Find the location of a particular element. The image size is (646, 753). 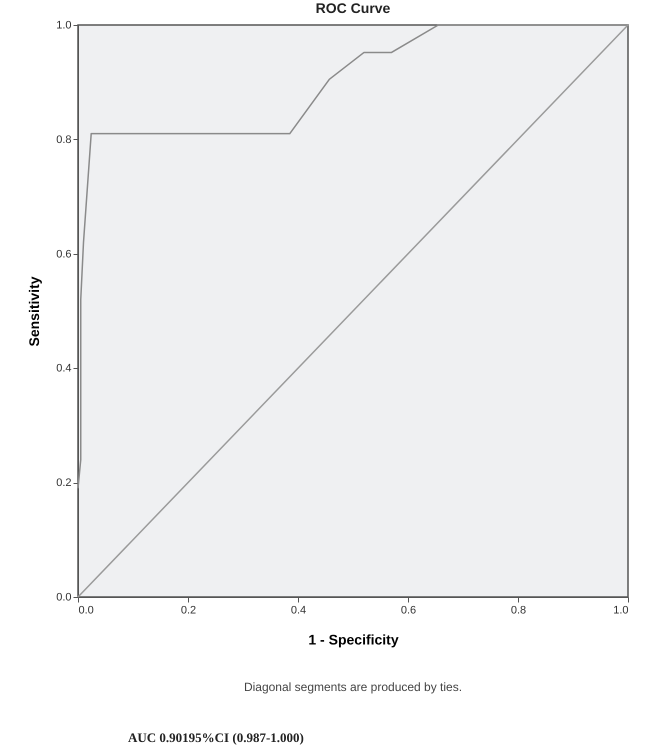

y-axis-title: Sensitivity is located at coordinates (34, 311).